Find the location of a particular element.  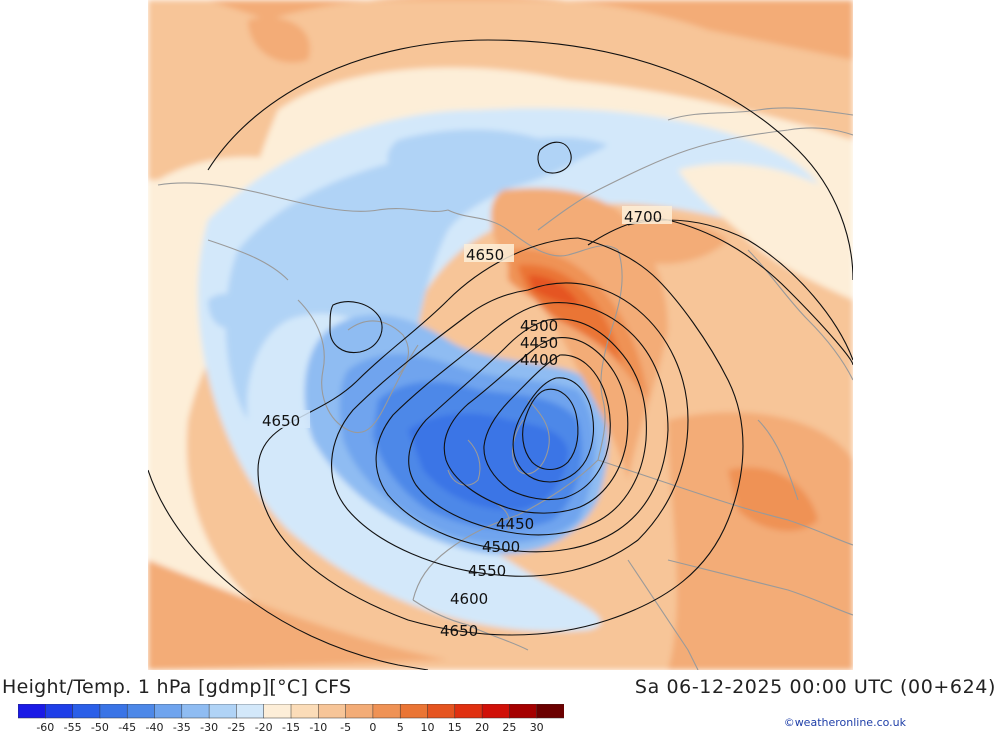

legend-tick-label: -20 is located at coordinates (264, 727).